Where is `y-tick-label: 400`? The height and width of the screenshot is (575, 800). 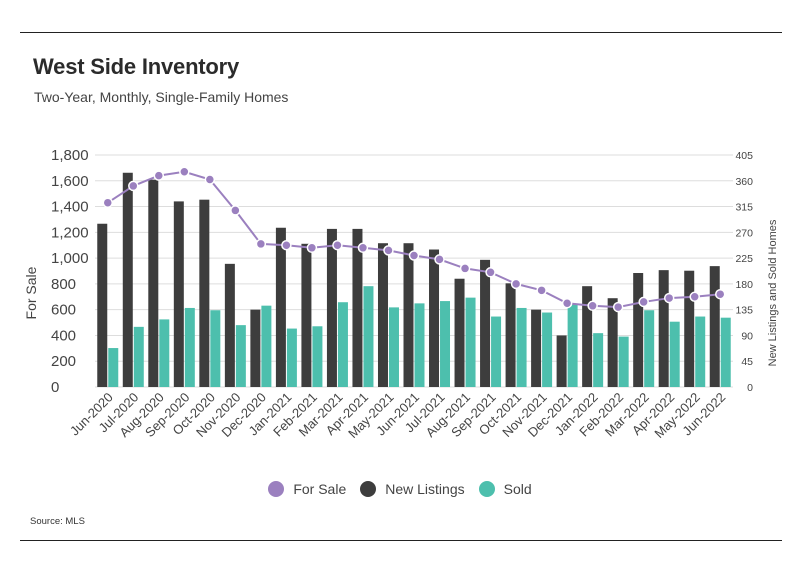
y-tick-label: 400 is located at coordinates (63, 335).